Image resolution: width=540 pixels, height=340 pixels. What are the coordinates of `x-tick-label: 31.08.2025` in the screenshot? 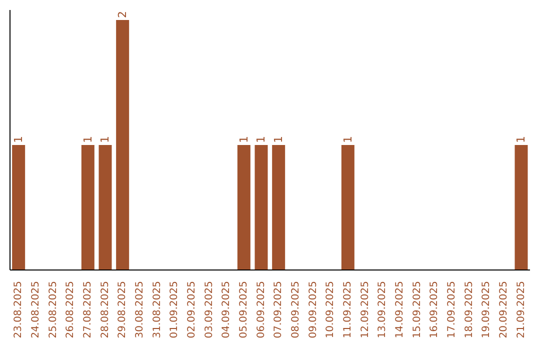 It's located at (157, 309).